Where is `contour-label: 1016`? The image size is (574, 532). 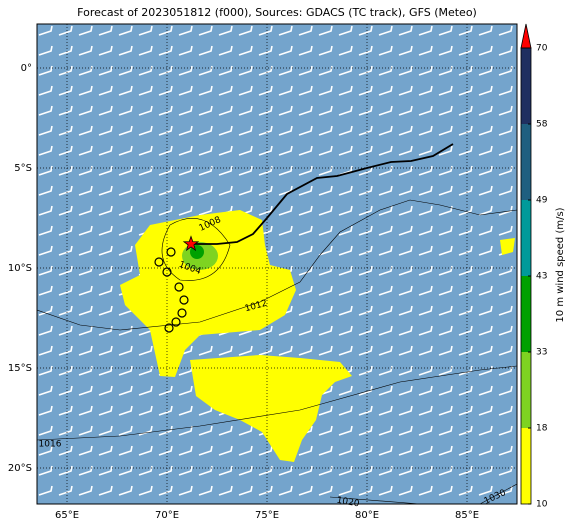 contour-label: 1016 is located at coordinates (50, 445).